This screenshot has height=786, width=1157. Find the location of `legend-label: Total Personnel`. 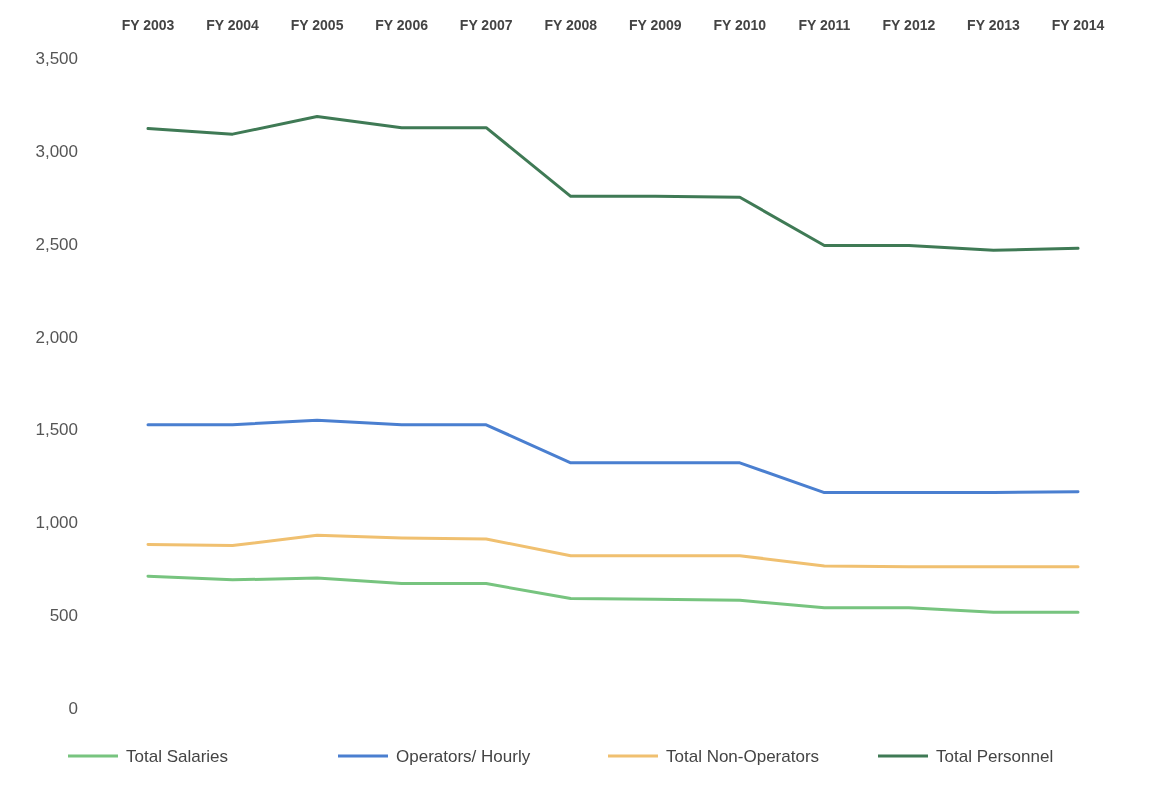

legend-label: Total Personnel is located at coordinates (995, 756).